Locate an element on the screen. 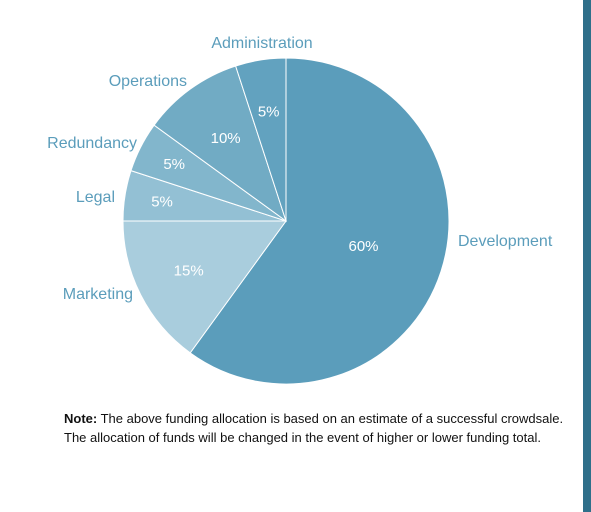  slice-name-redundancy: Redundancy is located at coordinates (92, 143).